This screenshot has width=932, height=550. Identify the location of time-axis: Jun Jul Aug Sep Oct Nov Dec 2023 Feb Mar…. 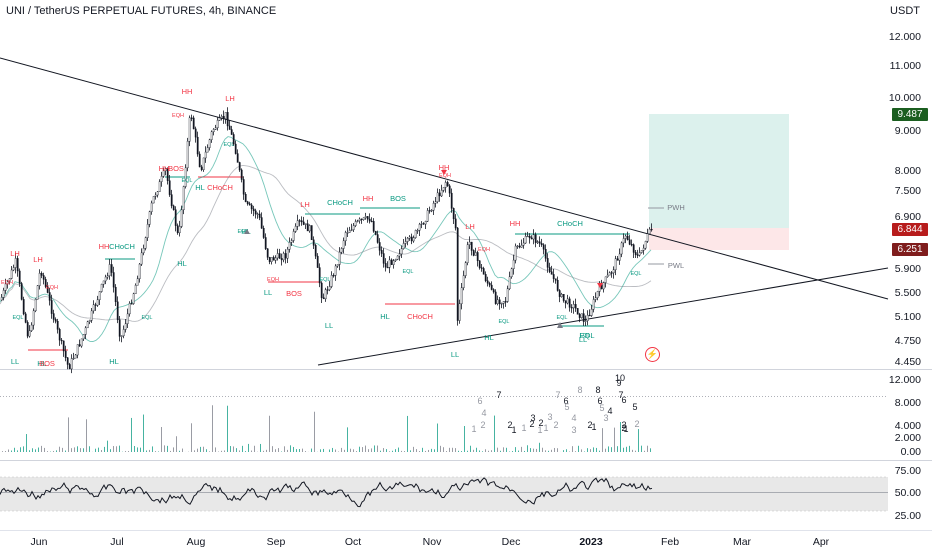
(430, 542).